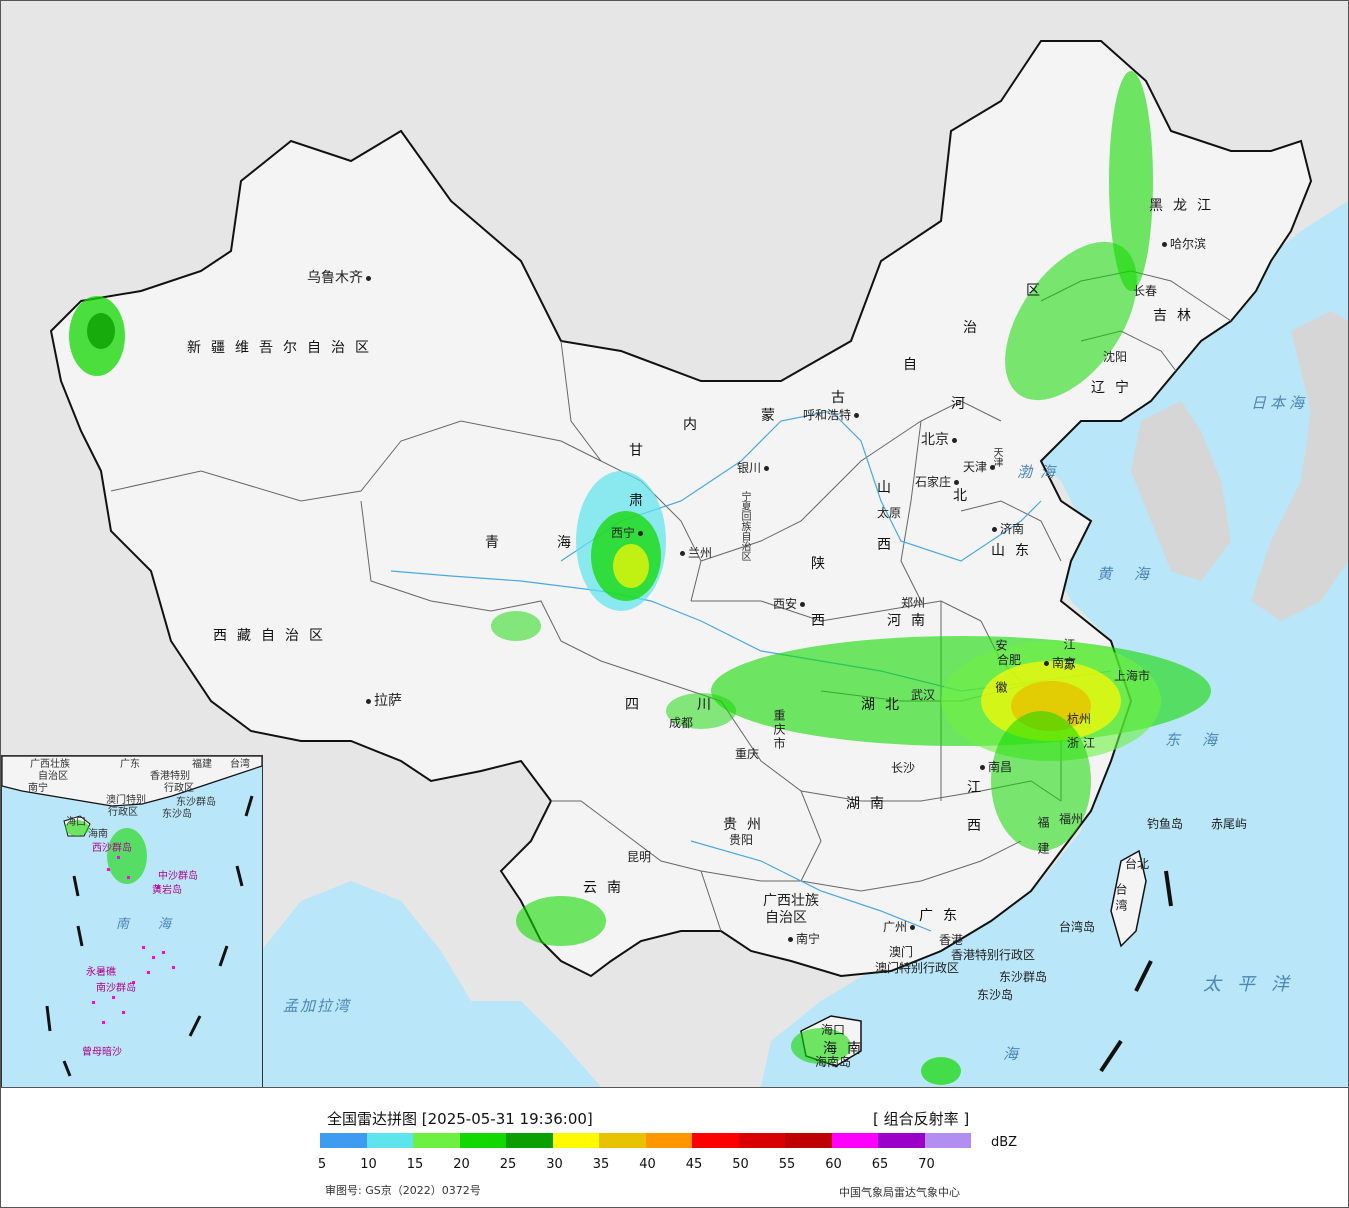  I want to click on city-label: 昆明, so click(639, 857).